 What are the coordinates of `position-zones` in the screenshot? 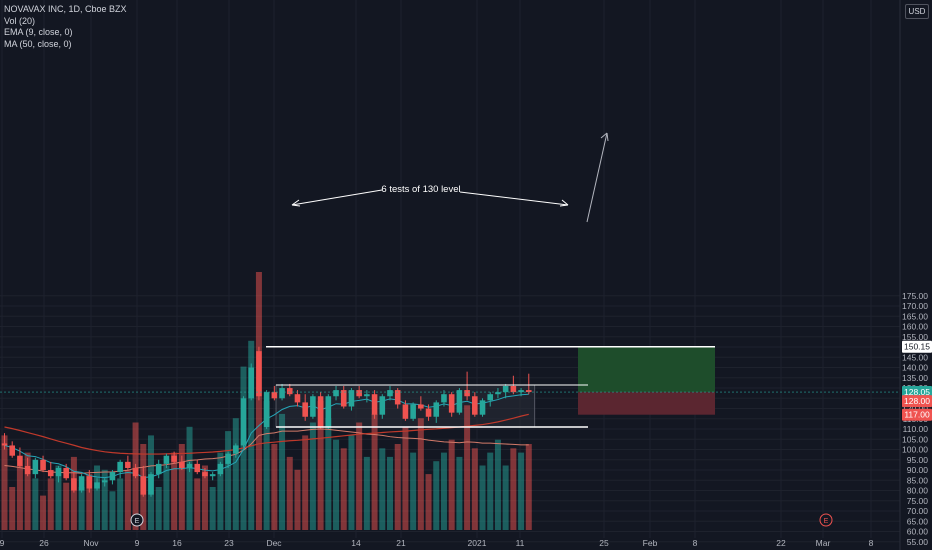 It's located at (495, 387).